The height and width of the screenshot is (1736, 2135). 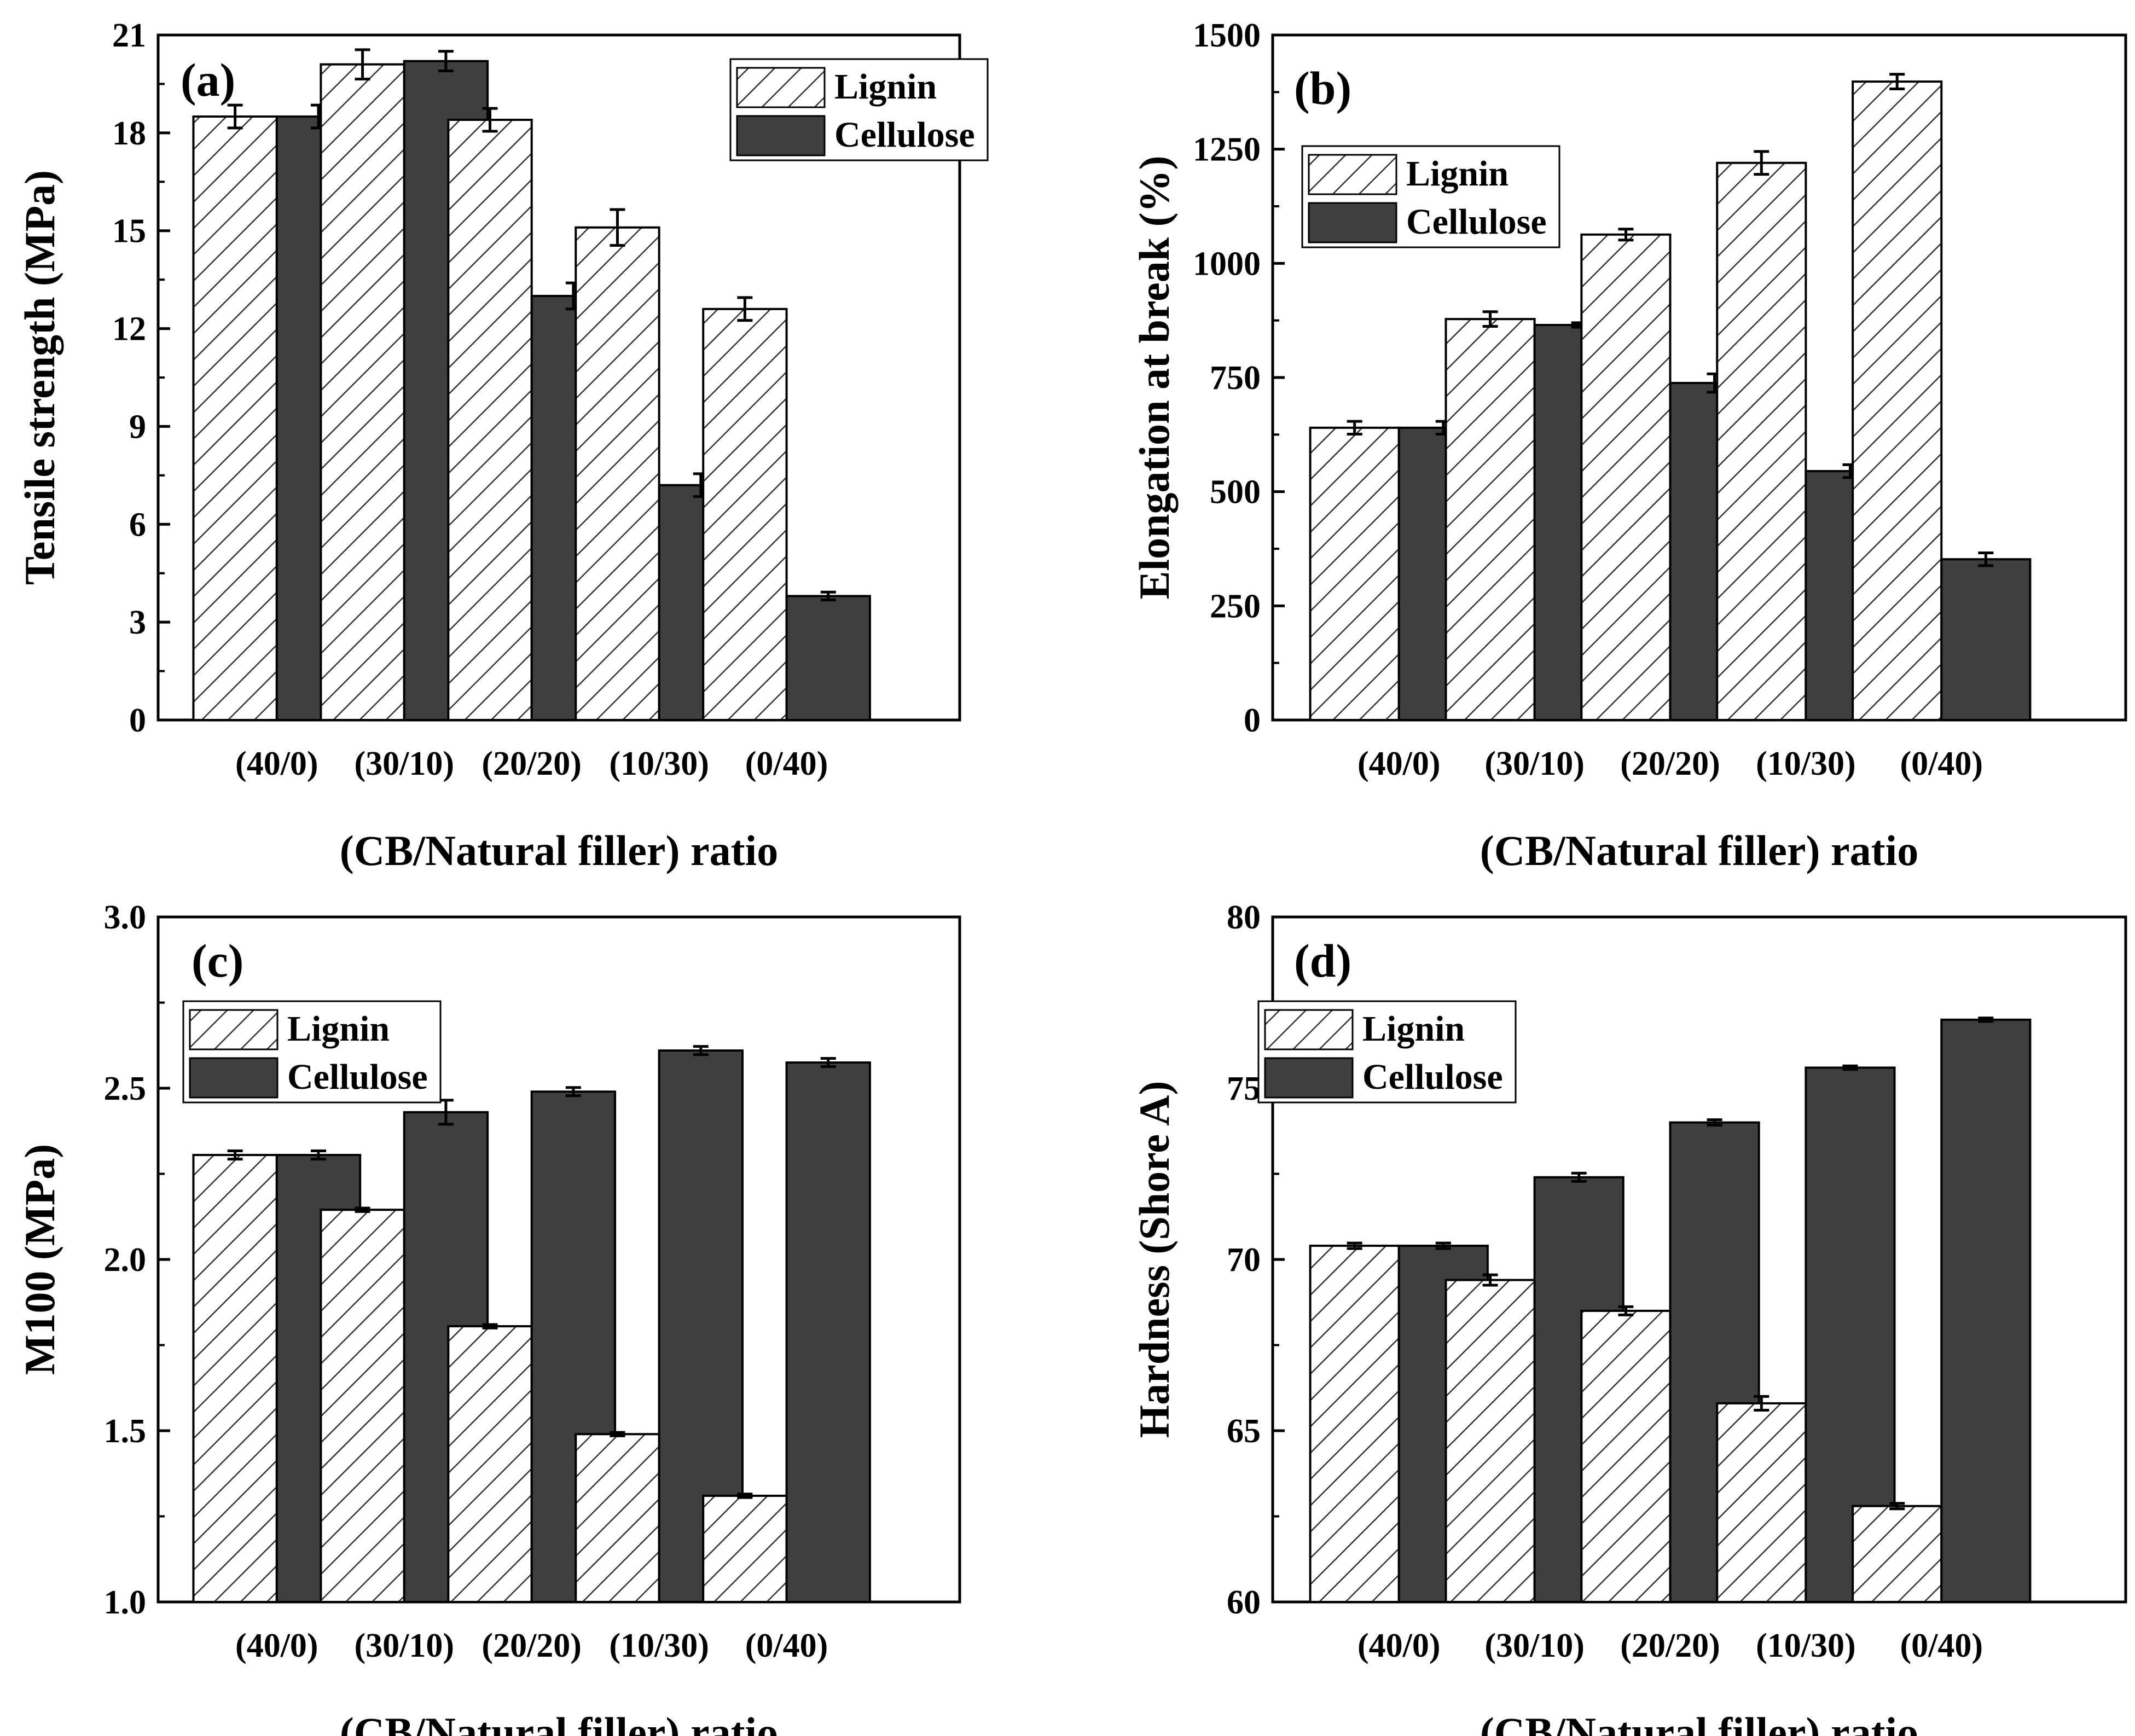 What do you see at coordinates (1322, 88) in the screenshot?
I see `panel-label: (b)` at bounding box center [1322, 88].